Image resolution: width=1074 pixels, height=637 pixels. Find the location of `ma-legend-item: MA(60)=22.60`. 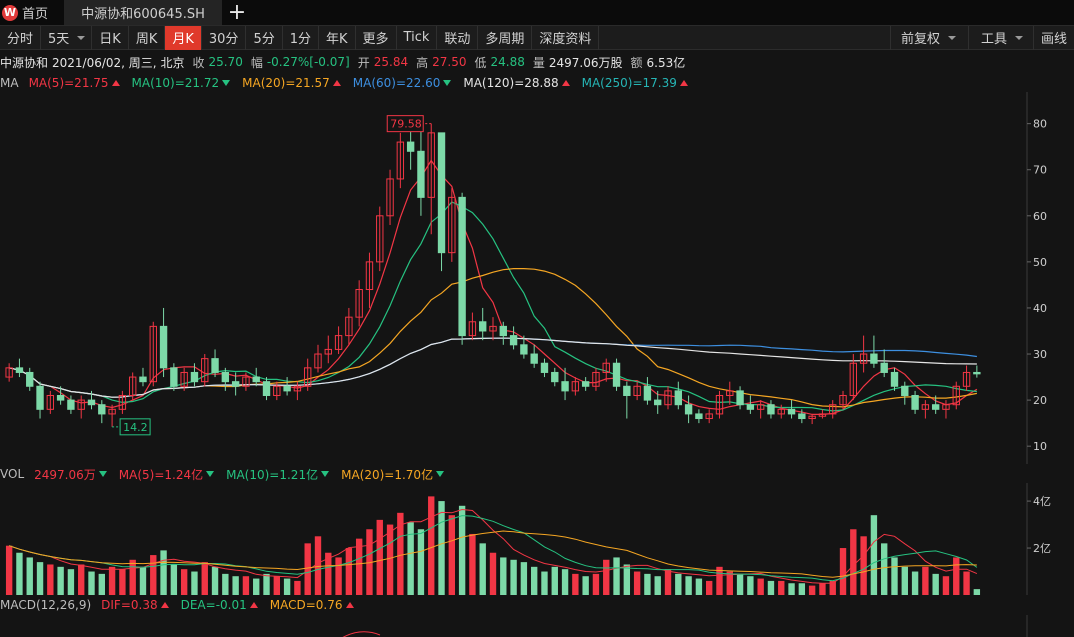

ma-legend-item: MA(60)=22.60 is located at coordinates (402, 83).